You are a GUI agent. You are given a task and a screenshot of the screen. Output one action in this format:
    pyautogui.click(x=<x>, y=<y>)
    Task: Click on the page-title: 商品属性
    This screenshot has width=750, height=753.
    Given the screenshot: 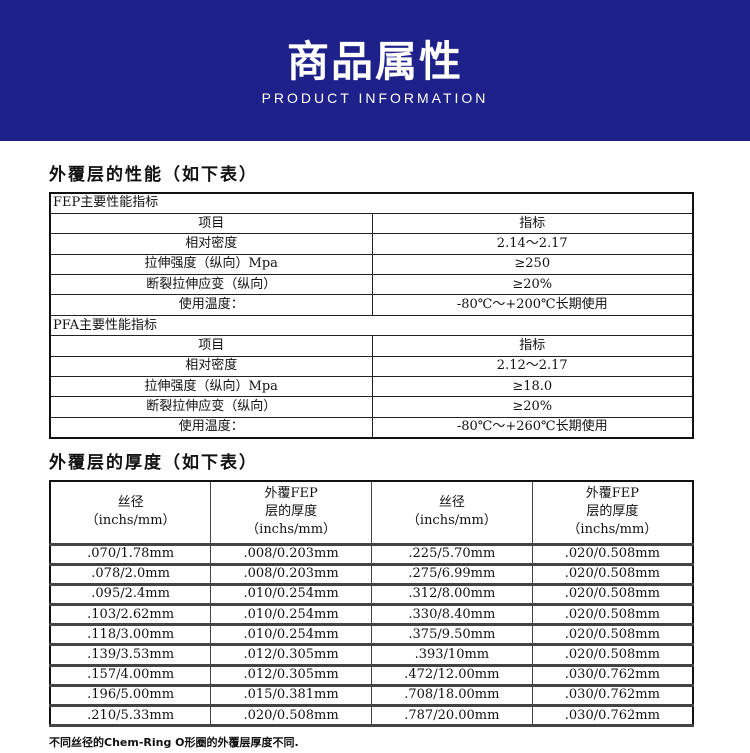 What is the action you would take?
    pyautogui.click(x=374, y=61)
    